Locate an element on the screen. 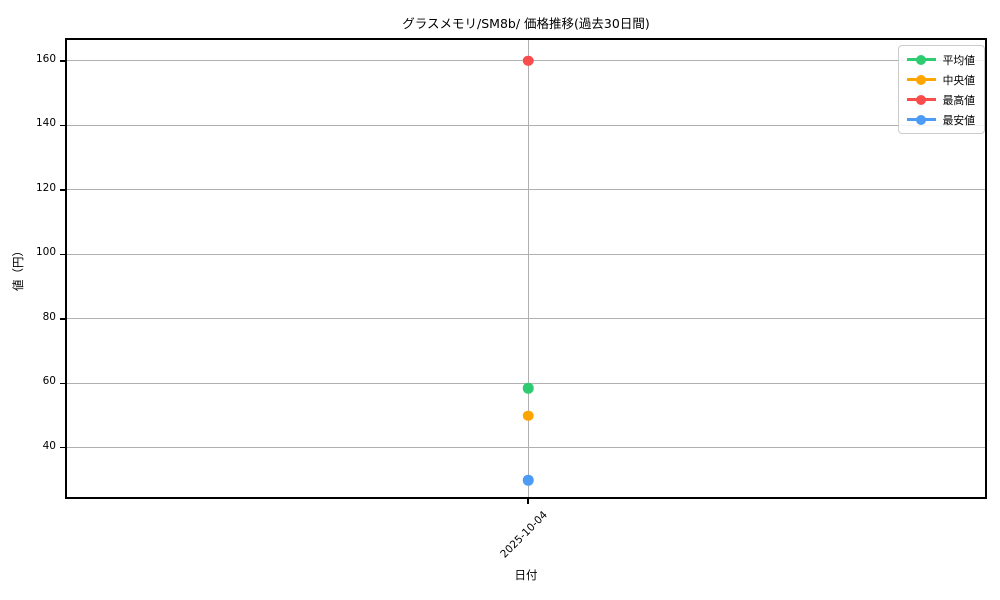  y-tick-label: 160 is located at coordinates (45, 58).